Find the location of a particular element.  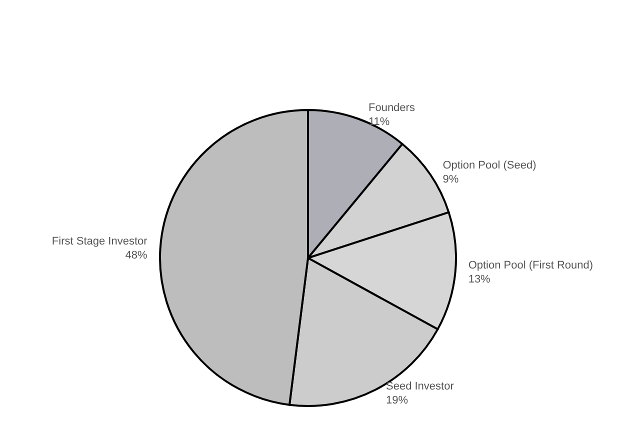

data-label: 9% is located at coordinates (450, 180).